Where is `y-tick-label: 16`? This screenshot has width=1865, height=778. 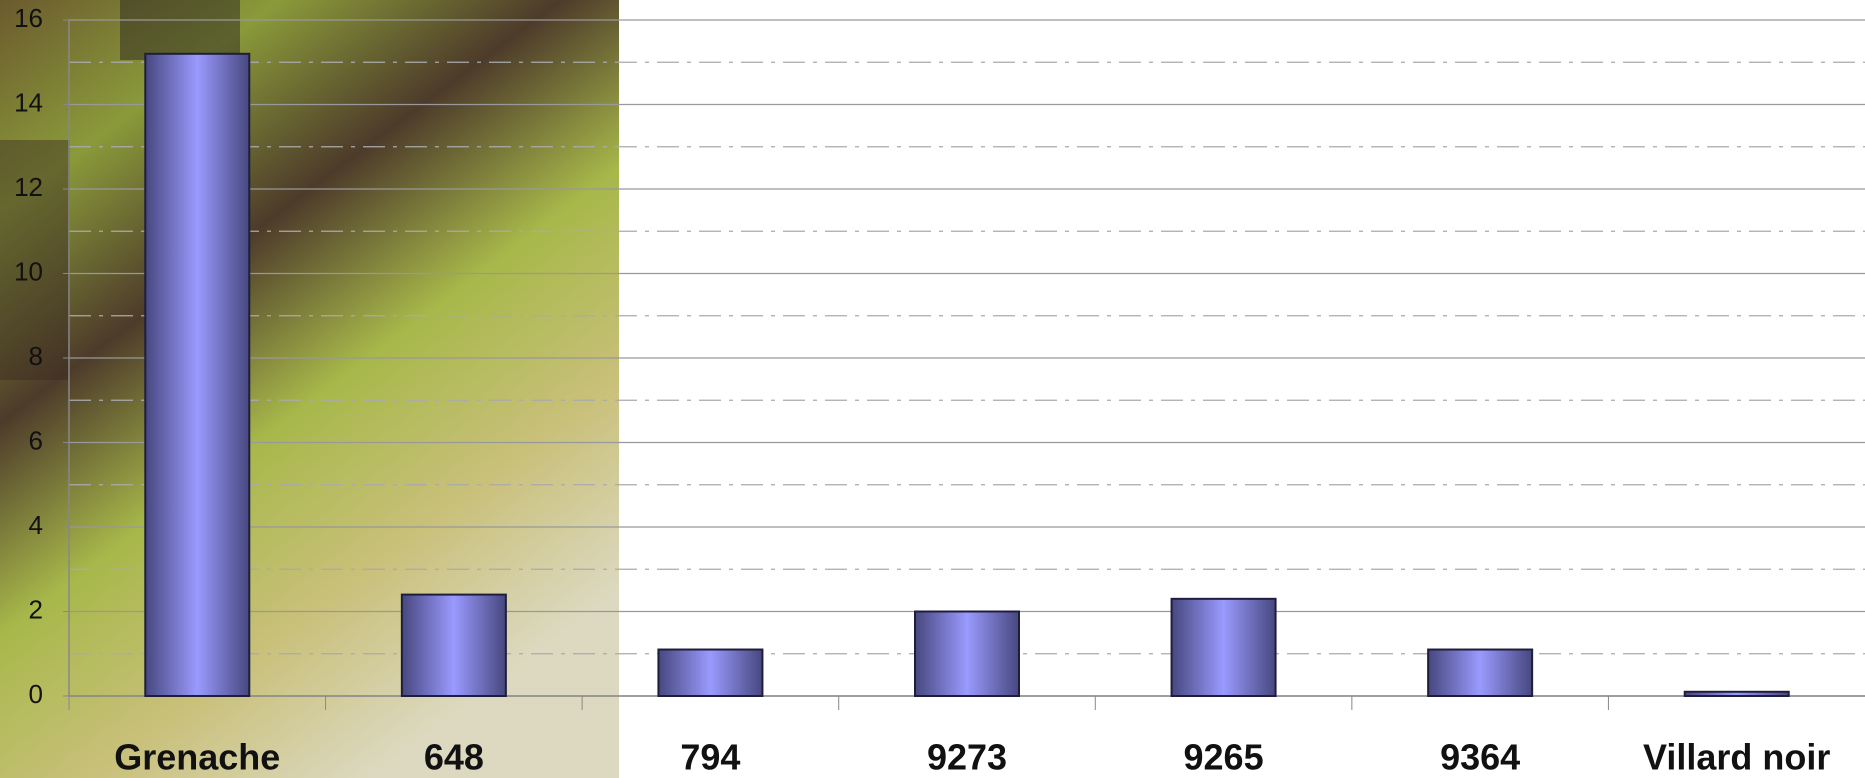 y-tick-label: 16 is located at coordinates (28, 18).